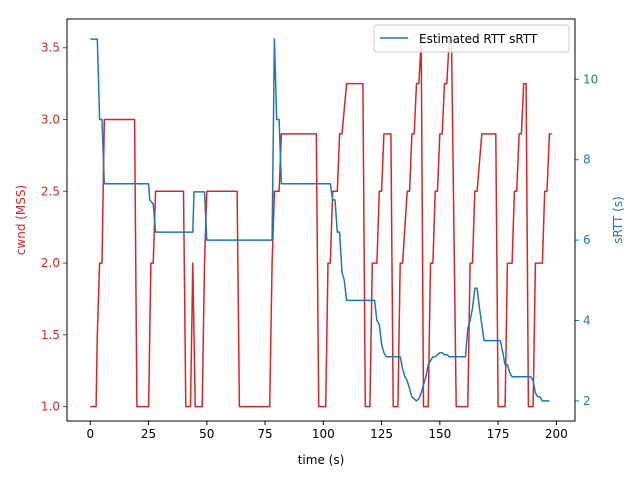 The height and width of the screenshot is (484, 640). Describe the element at coordinates (206, 434) in the screenshot. I see `x-tick-label: 50` at that location.